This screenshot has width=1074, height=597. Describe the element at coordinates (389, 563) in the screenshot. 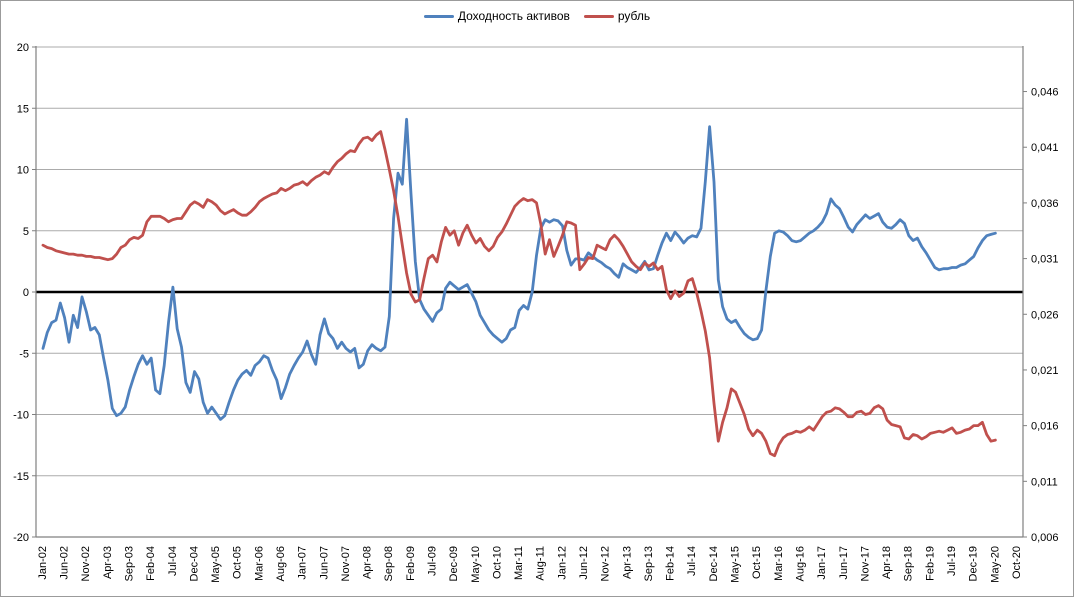

I see `x-axis-tick-label: Sep-08` at that location.